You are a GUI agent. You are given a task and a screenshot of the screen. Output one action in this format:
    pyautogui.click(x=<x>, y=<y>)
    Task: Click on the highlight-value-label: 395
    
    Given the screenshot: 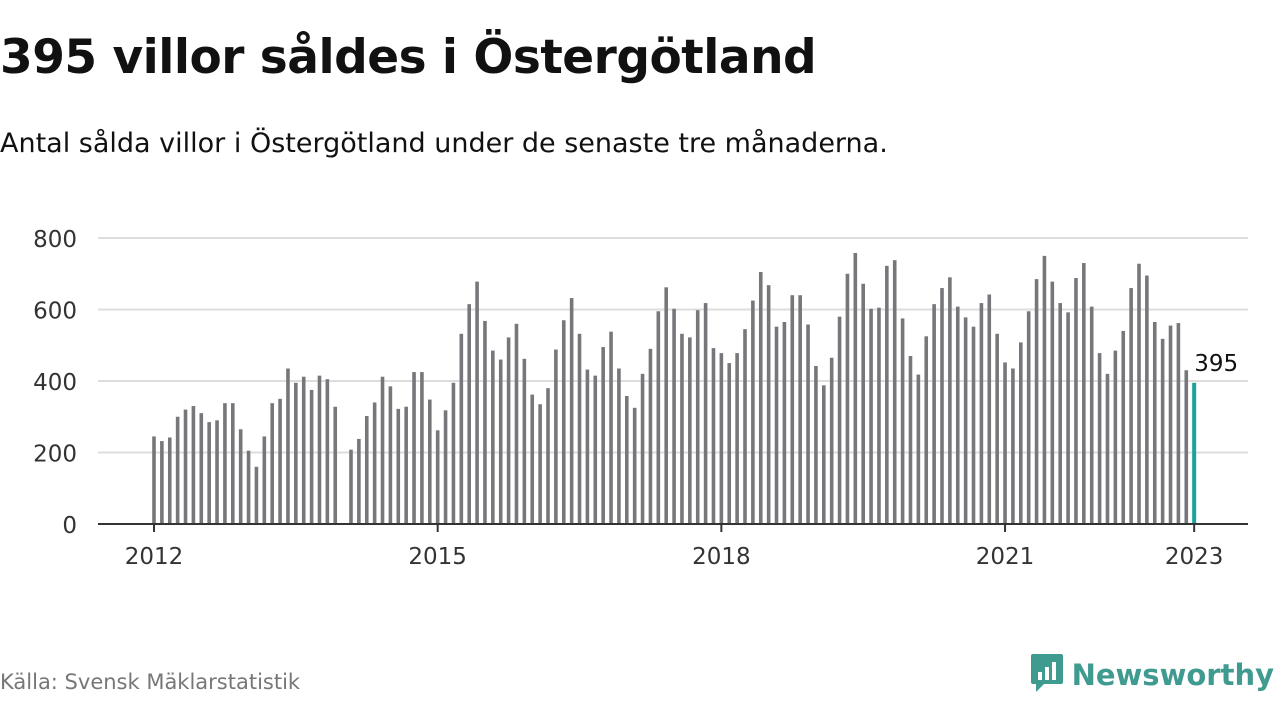 What is the action you would take?
    pyautogui.click(x=1216, y=364)
    